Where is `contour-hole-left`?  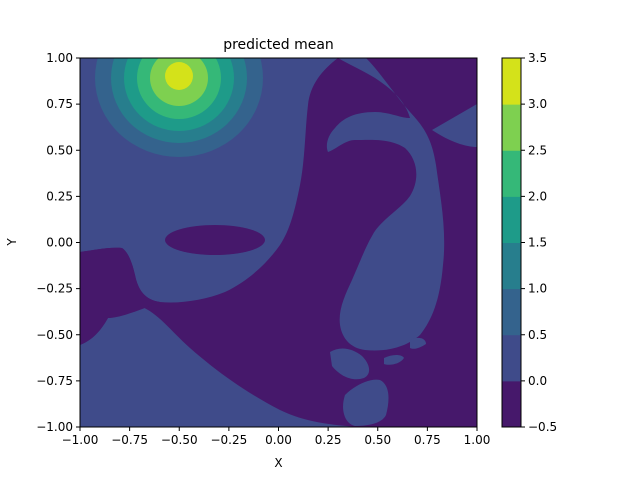 contour-hole-left is located at coordinates (120, 296).